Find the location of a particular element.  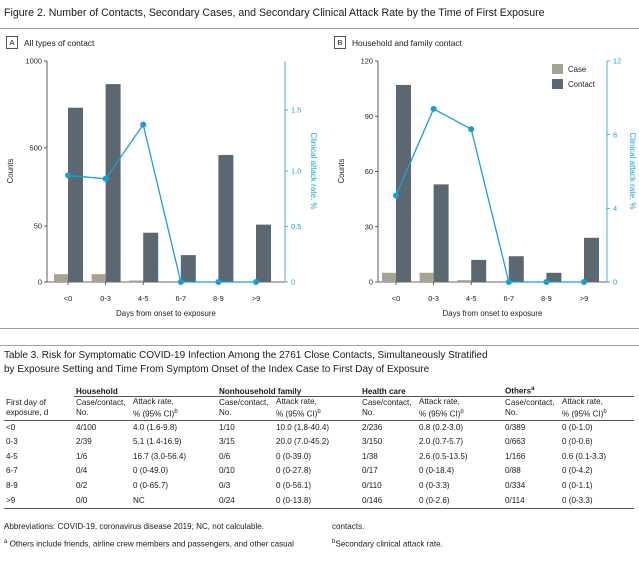

legend-case-label: Case is located at coordinates (577, 69).